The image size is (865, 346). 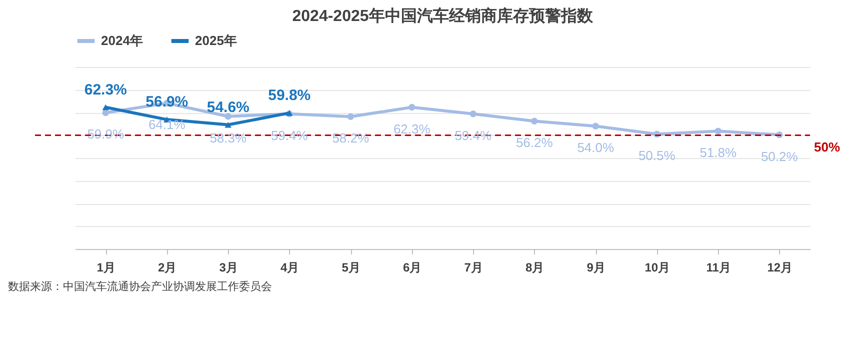 I want to click on x-tick-label: 5月, so click(x=351, y=267).